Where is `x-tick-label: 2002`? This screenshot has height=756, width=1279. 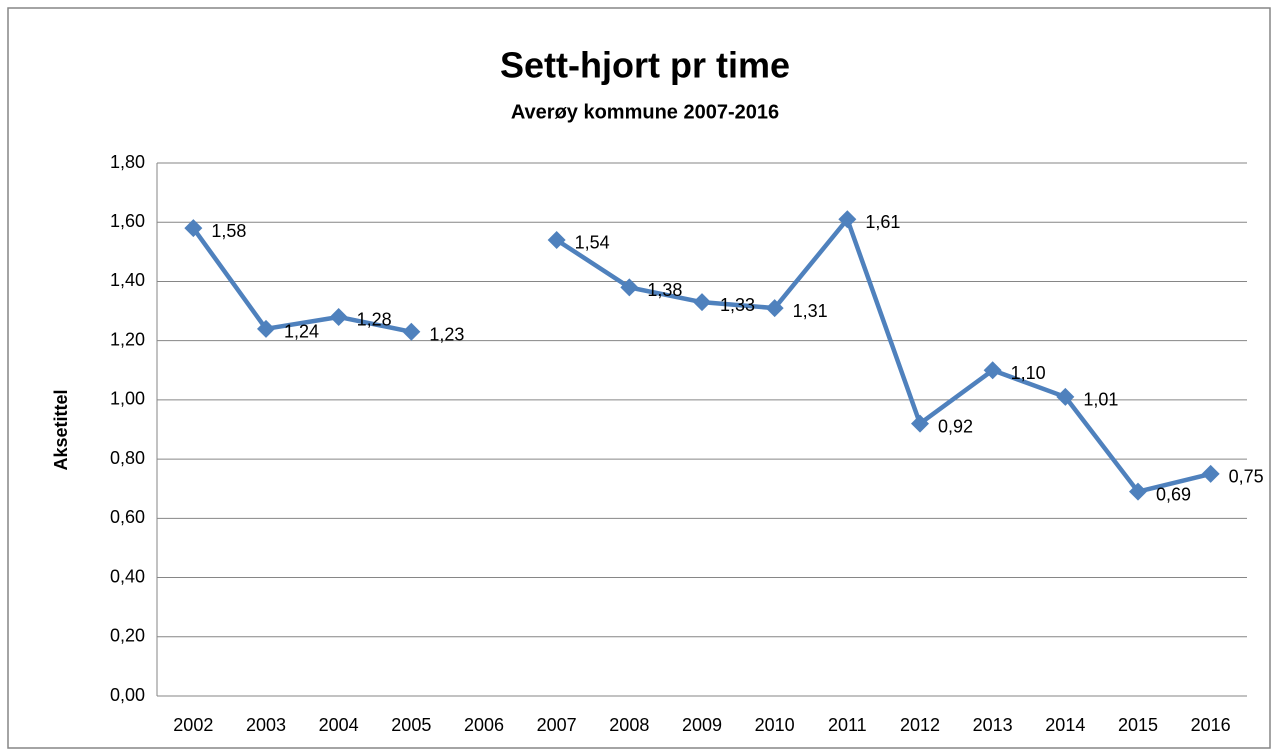 x-tick-label: 2002 is located at coordinates (193, 725).